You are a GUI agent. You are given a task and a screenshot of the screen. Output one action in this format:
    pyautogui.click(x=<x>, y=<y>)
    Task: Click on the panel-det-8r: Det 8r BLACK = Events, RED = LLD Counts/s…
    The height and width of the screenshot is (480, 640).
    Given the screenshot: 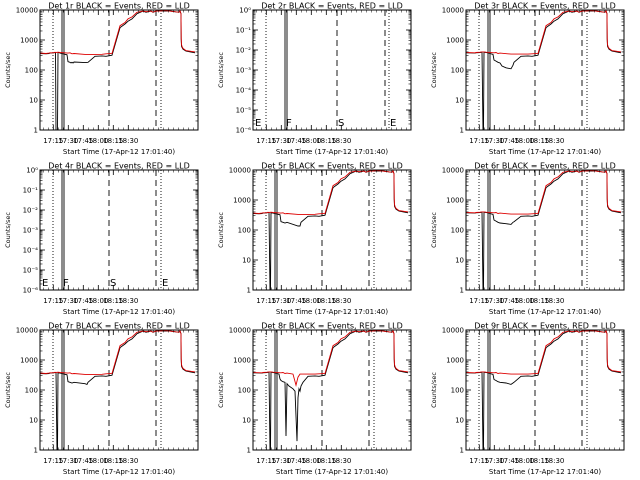 What is the action you would take?
    pyautogui.click(x=314, y=399)
    